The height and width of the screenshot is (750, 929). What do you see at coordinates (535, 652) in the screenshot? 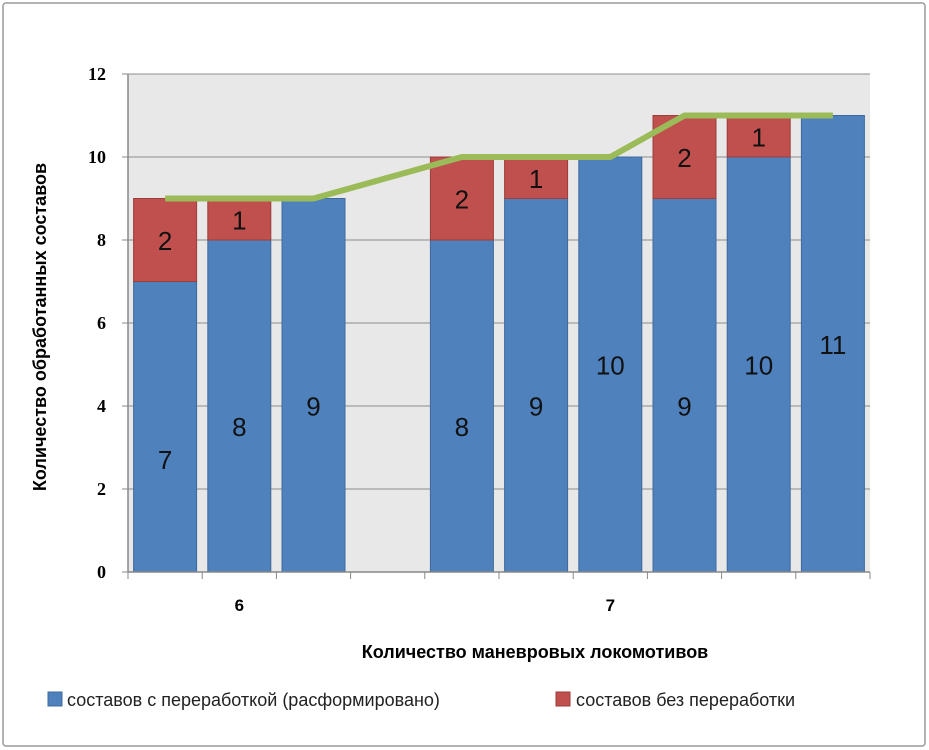
I see `x-axis-title: Количество маневровых локомотивов` at bounding box center [535, 652].